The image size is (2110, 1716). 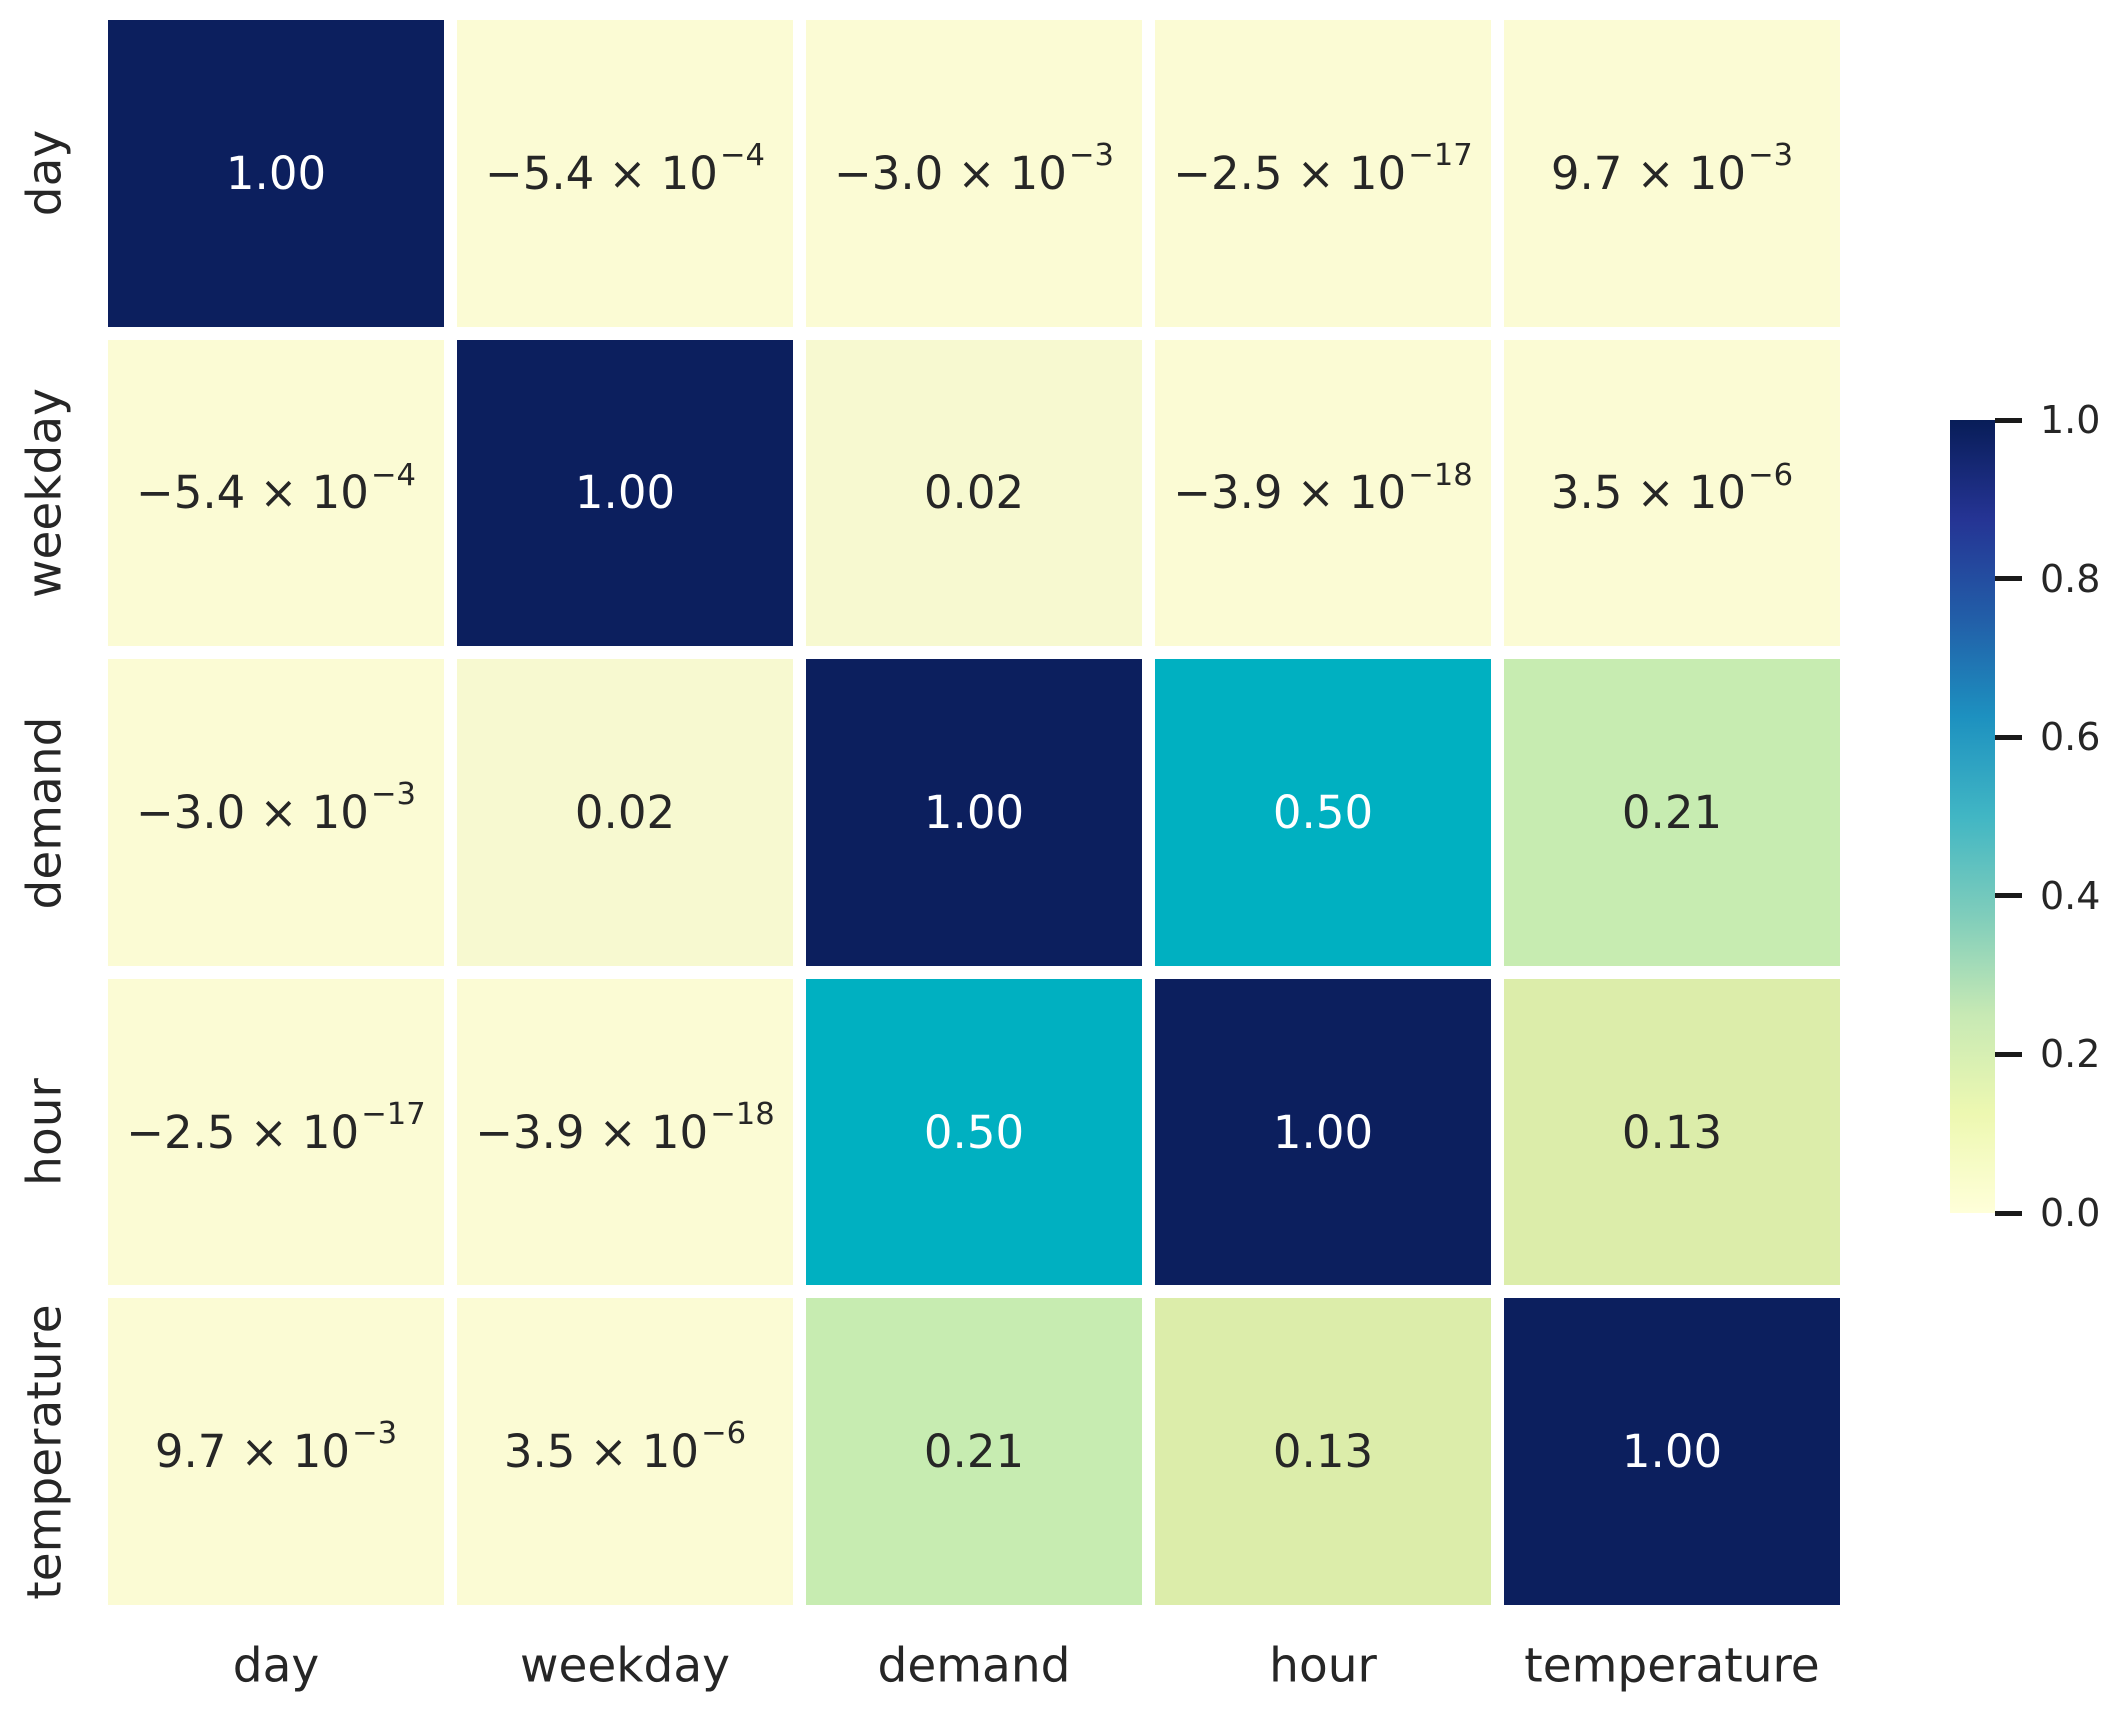 What do you see at coordinates (45, 1132) in the screenshot?
I see `y-axis-label-hour: hour` at bounding box center [45, 1132].